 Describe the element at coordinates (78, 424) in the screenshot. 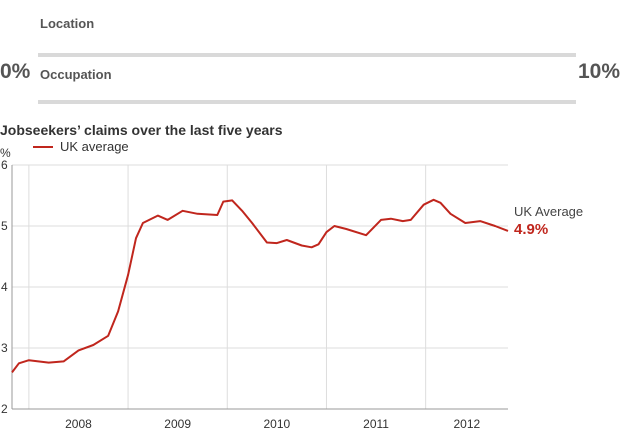

I see `x-tick-label-2008: 2008` at that location.